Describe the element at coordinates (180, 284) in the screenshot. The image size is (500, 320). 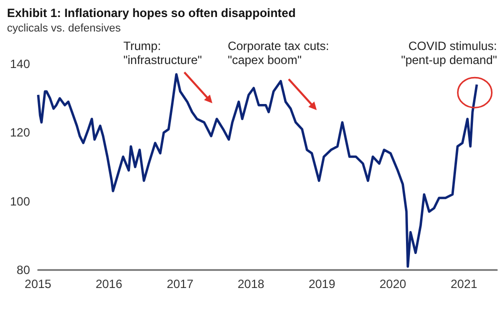
I see `x-tick-label: 2017` at that location.